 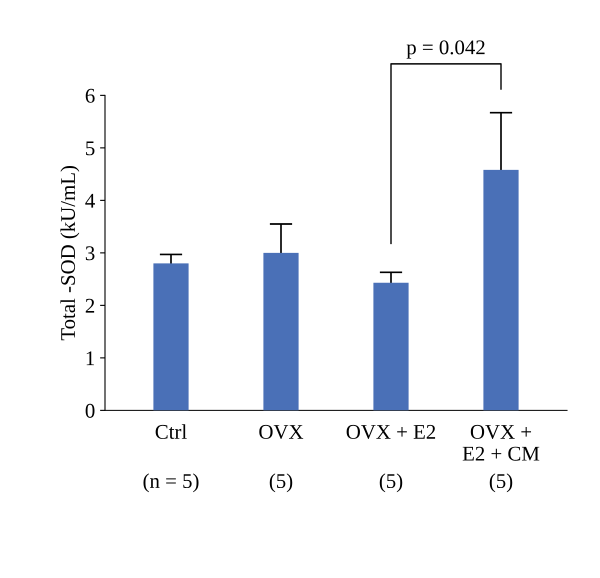 What do you see at coordinates (501, 442) in the screenshot?
I see `x-tick-label: OVX + E2 + CM` at bounding box center [501, 442].